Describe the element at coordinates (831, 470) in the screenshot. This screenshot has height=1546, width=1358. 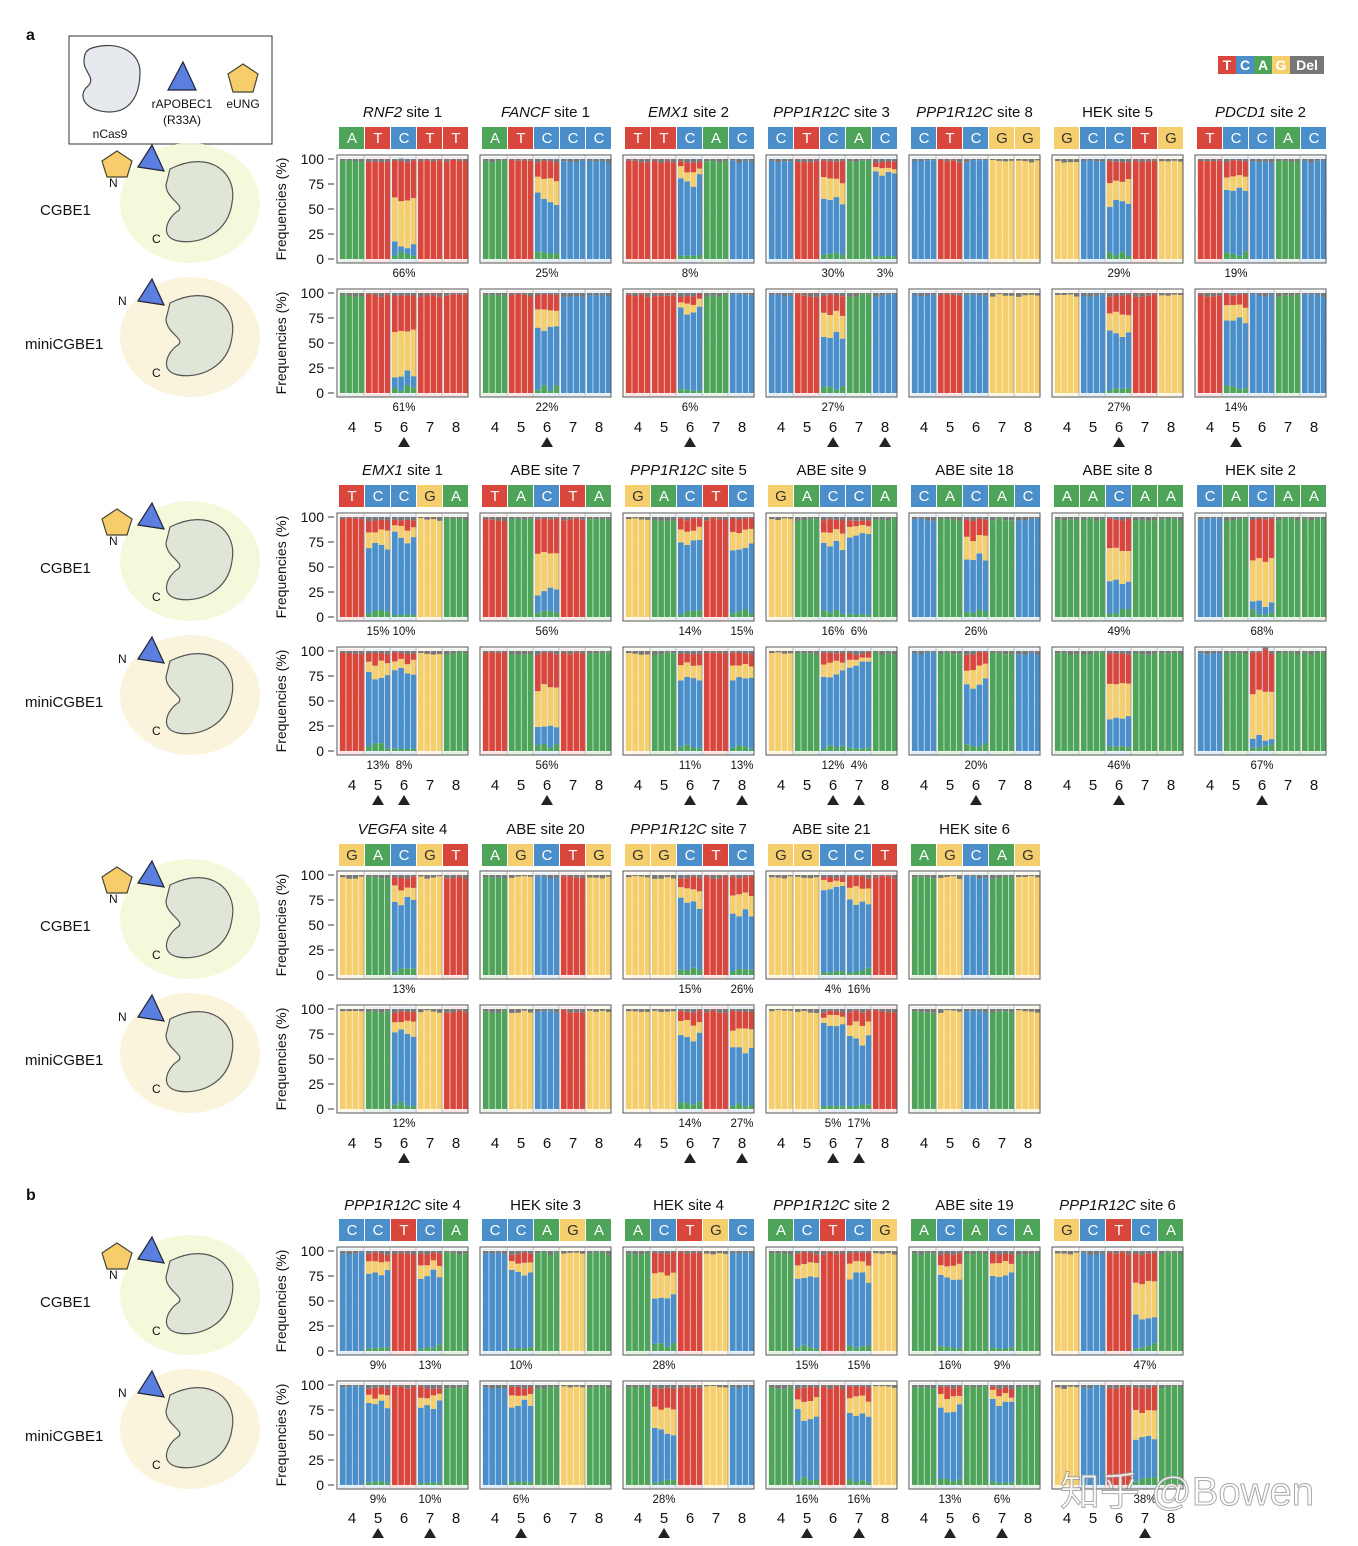
I see `site-title: ABE site 9` at that location.